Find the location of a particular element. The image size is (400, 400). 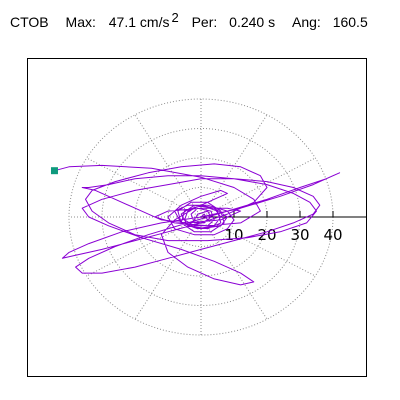

period-value: 0.240 s is located at coordinates (252, 22).